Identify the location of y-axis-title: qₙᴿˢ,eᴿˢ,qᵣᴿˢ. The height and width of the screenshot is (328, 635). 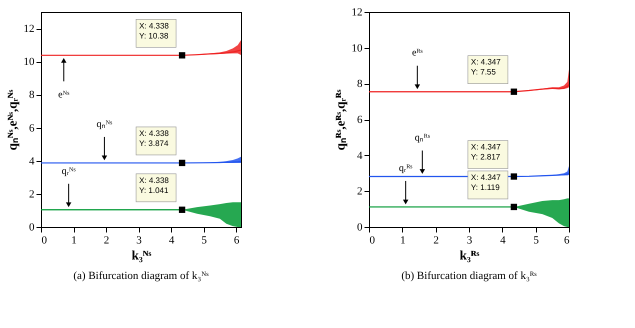
(340, 119).